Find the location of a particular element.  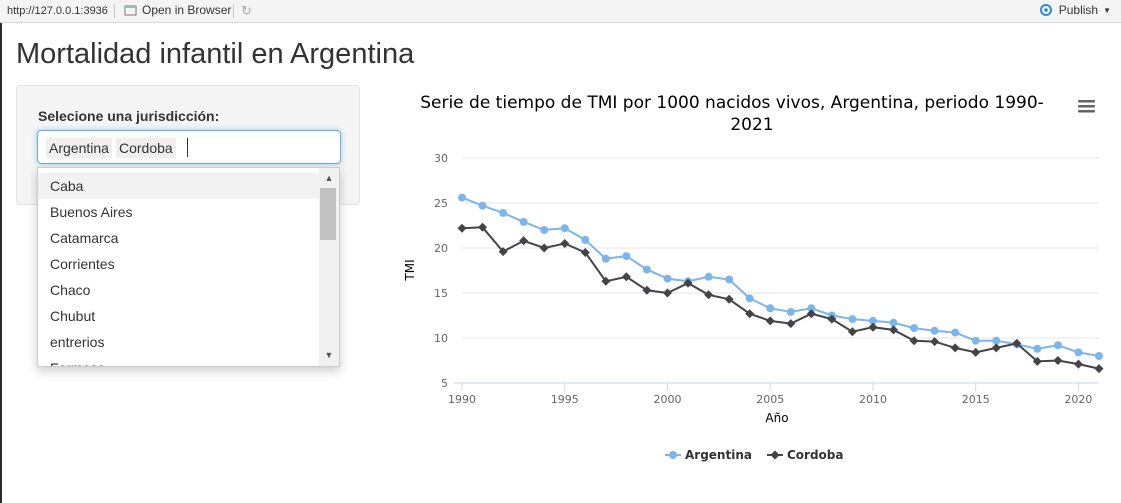

dropdown-option-caba: Caba is located at coordinates (179, 186).